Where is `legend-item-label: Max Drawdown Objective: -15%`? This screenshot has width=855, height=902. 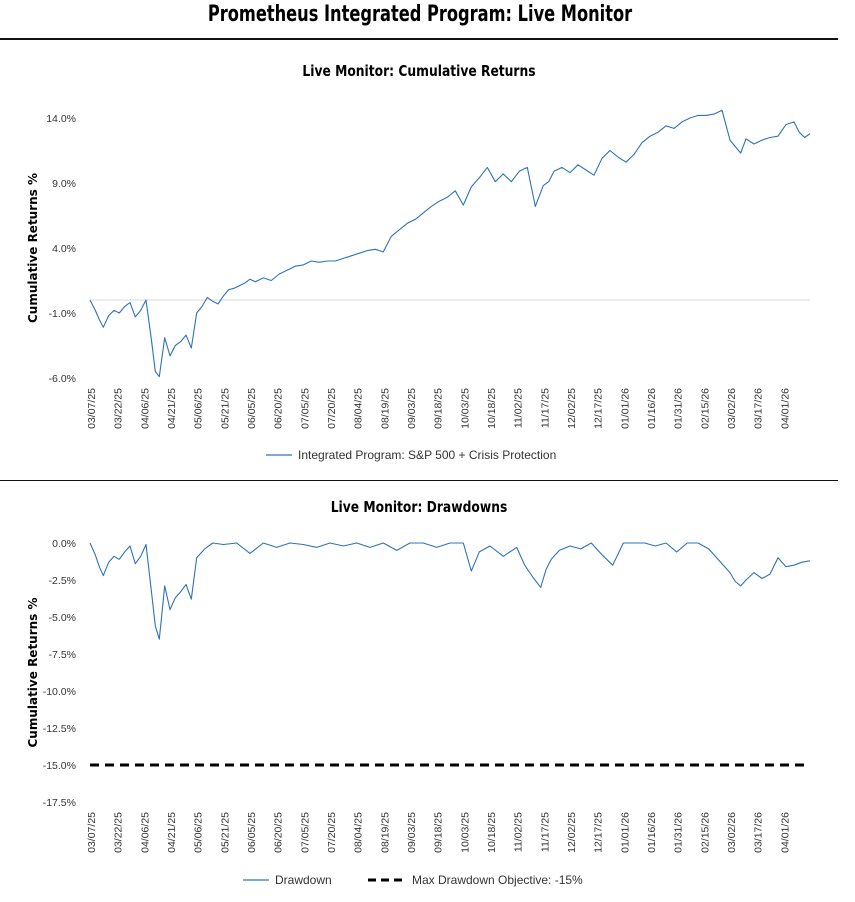 legend-item-label: Max Drawdown Objective: -15% is located at coordinates (497, 880).